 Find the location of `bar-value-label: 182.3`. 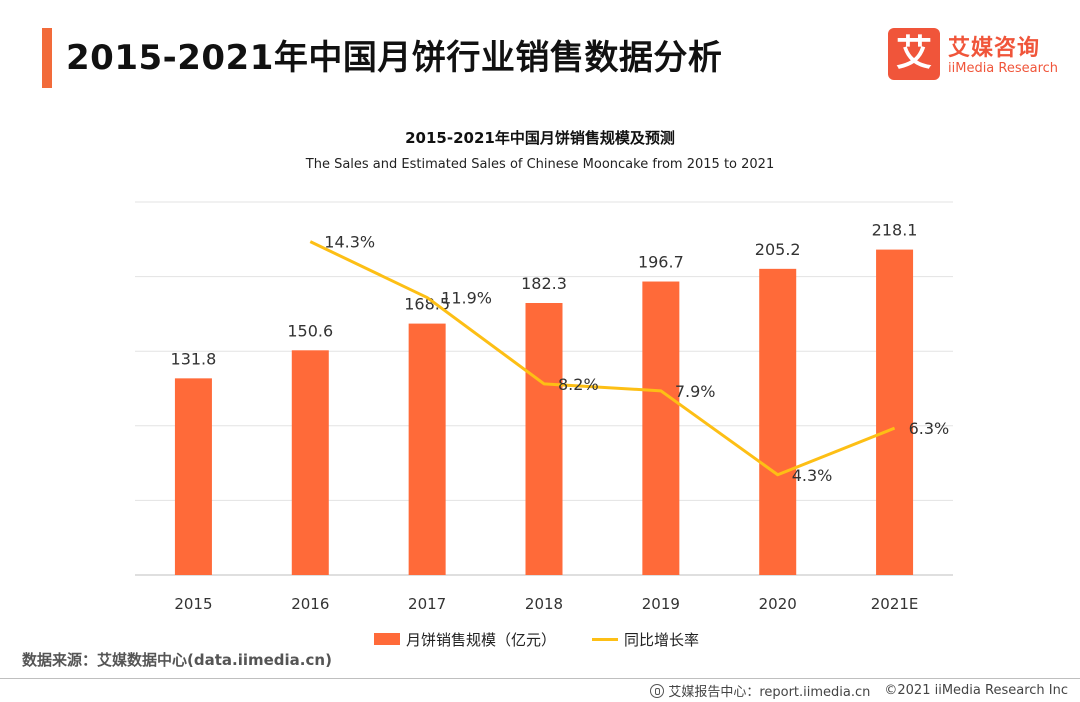

bar-value-label: 182.3 is located at coordinates (544, 283).